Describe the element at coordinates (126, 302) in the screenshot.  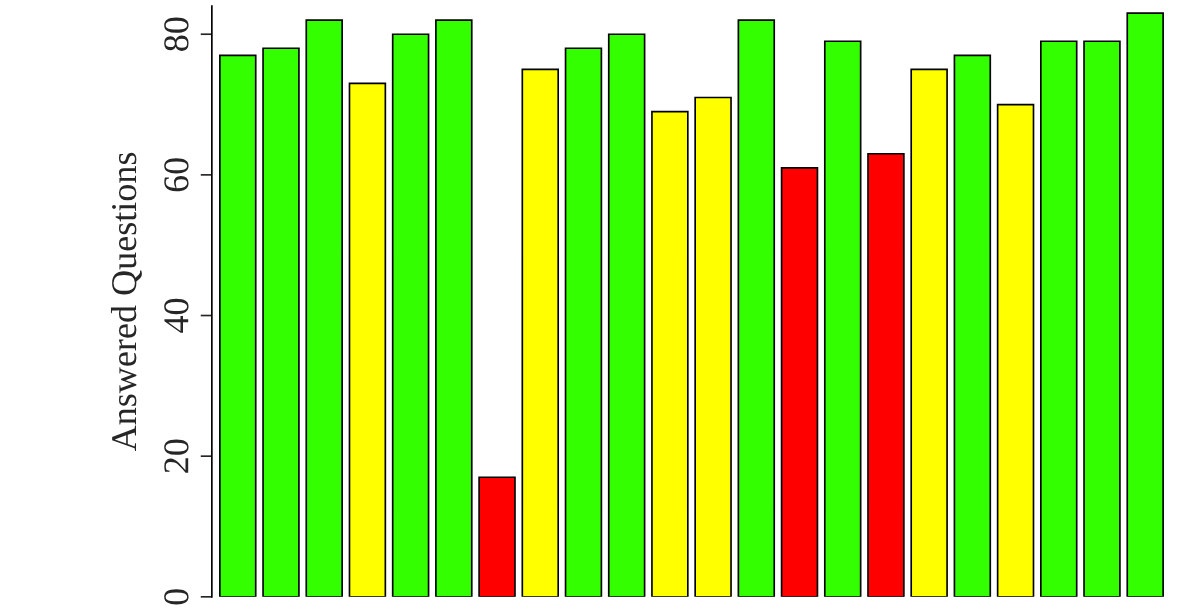
I see `y-axis-title: Answered Questions` at that location.